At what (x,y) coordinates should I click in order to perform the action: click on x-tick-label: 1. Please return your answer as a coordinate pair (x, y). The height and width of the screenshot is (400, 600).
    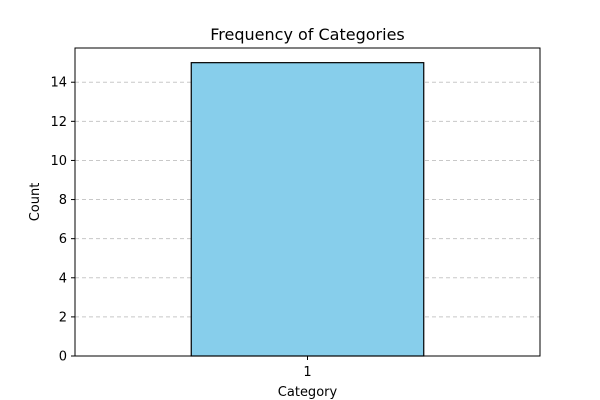
    Looking at the image, I should click on (307, 372).